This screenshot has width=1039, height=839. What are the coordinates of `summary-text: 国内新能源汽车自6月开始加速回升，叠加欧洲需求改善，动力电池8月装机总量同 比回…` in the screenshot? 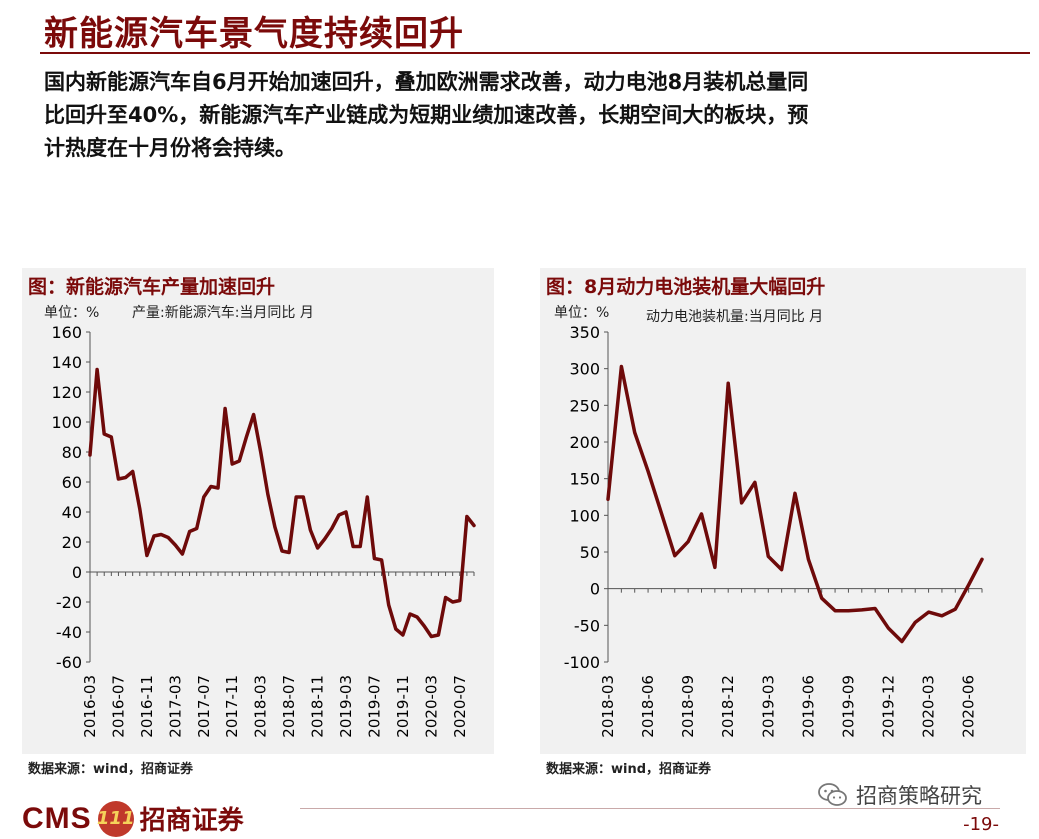 It's located at (524, 115).